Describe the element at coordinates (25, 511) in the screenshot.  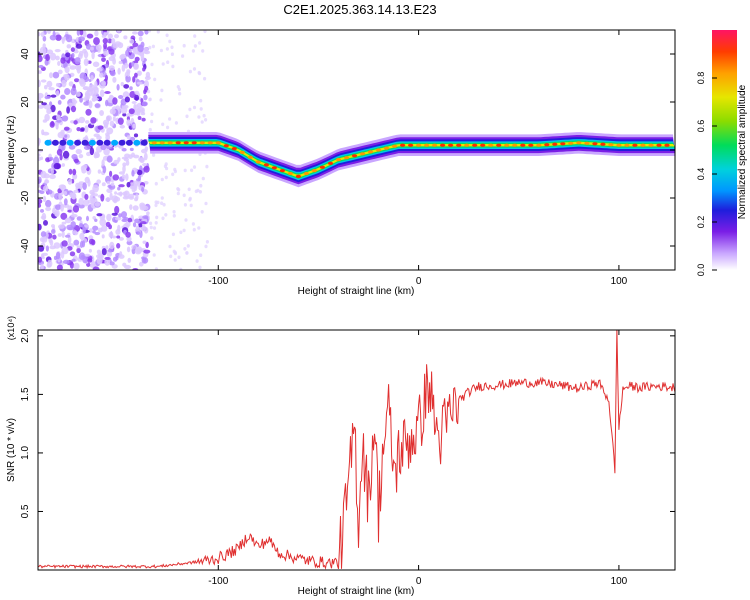
I see `y-tick-label: 0.5` at that location.